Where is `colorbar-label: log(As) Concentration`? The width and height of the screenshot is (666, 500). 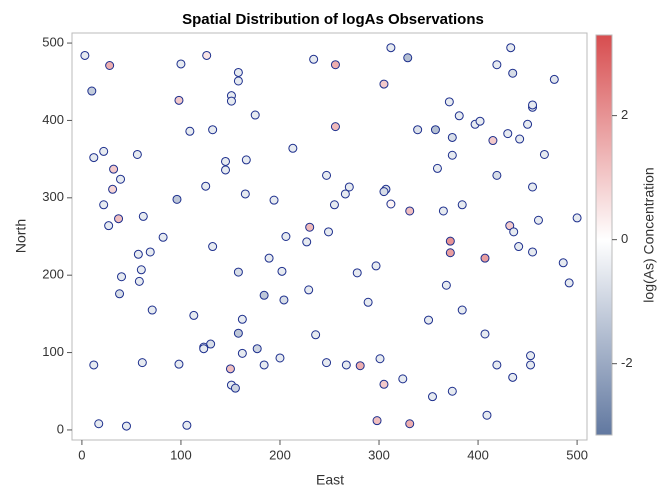
colorbar-label: log(As) Concentration is located at coordinates (649, 234).